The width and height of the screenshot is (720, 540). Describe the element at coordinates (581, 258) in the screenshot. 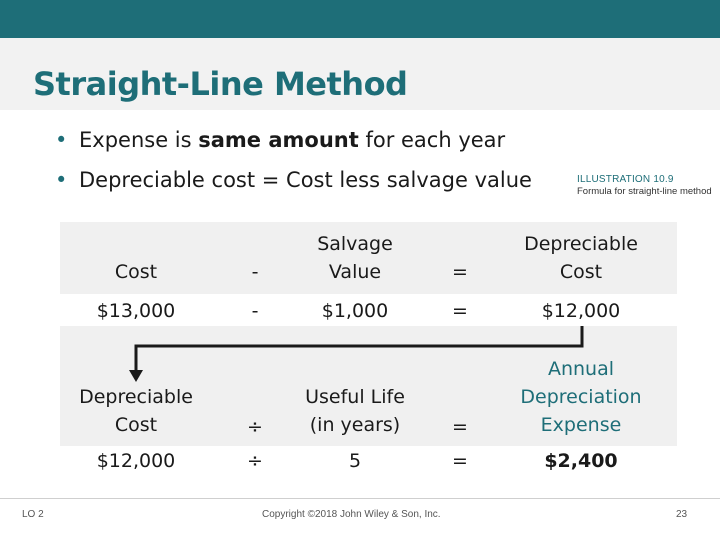

I see `header-depreciable-cost: Depreciable Cost` at that location.